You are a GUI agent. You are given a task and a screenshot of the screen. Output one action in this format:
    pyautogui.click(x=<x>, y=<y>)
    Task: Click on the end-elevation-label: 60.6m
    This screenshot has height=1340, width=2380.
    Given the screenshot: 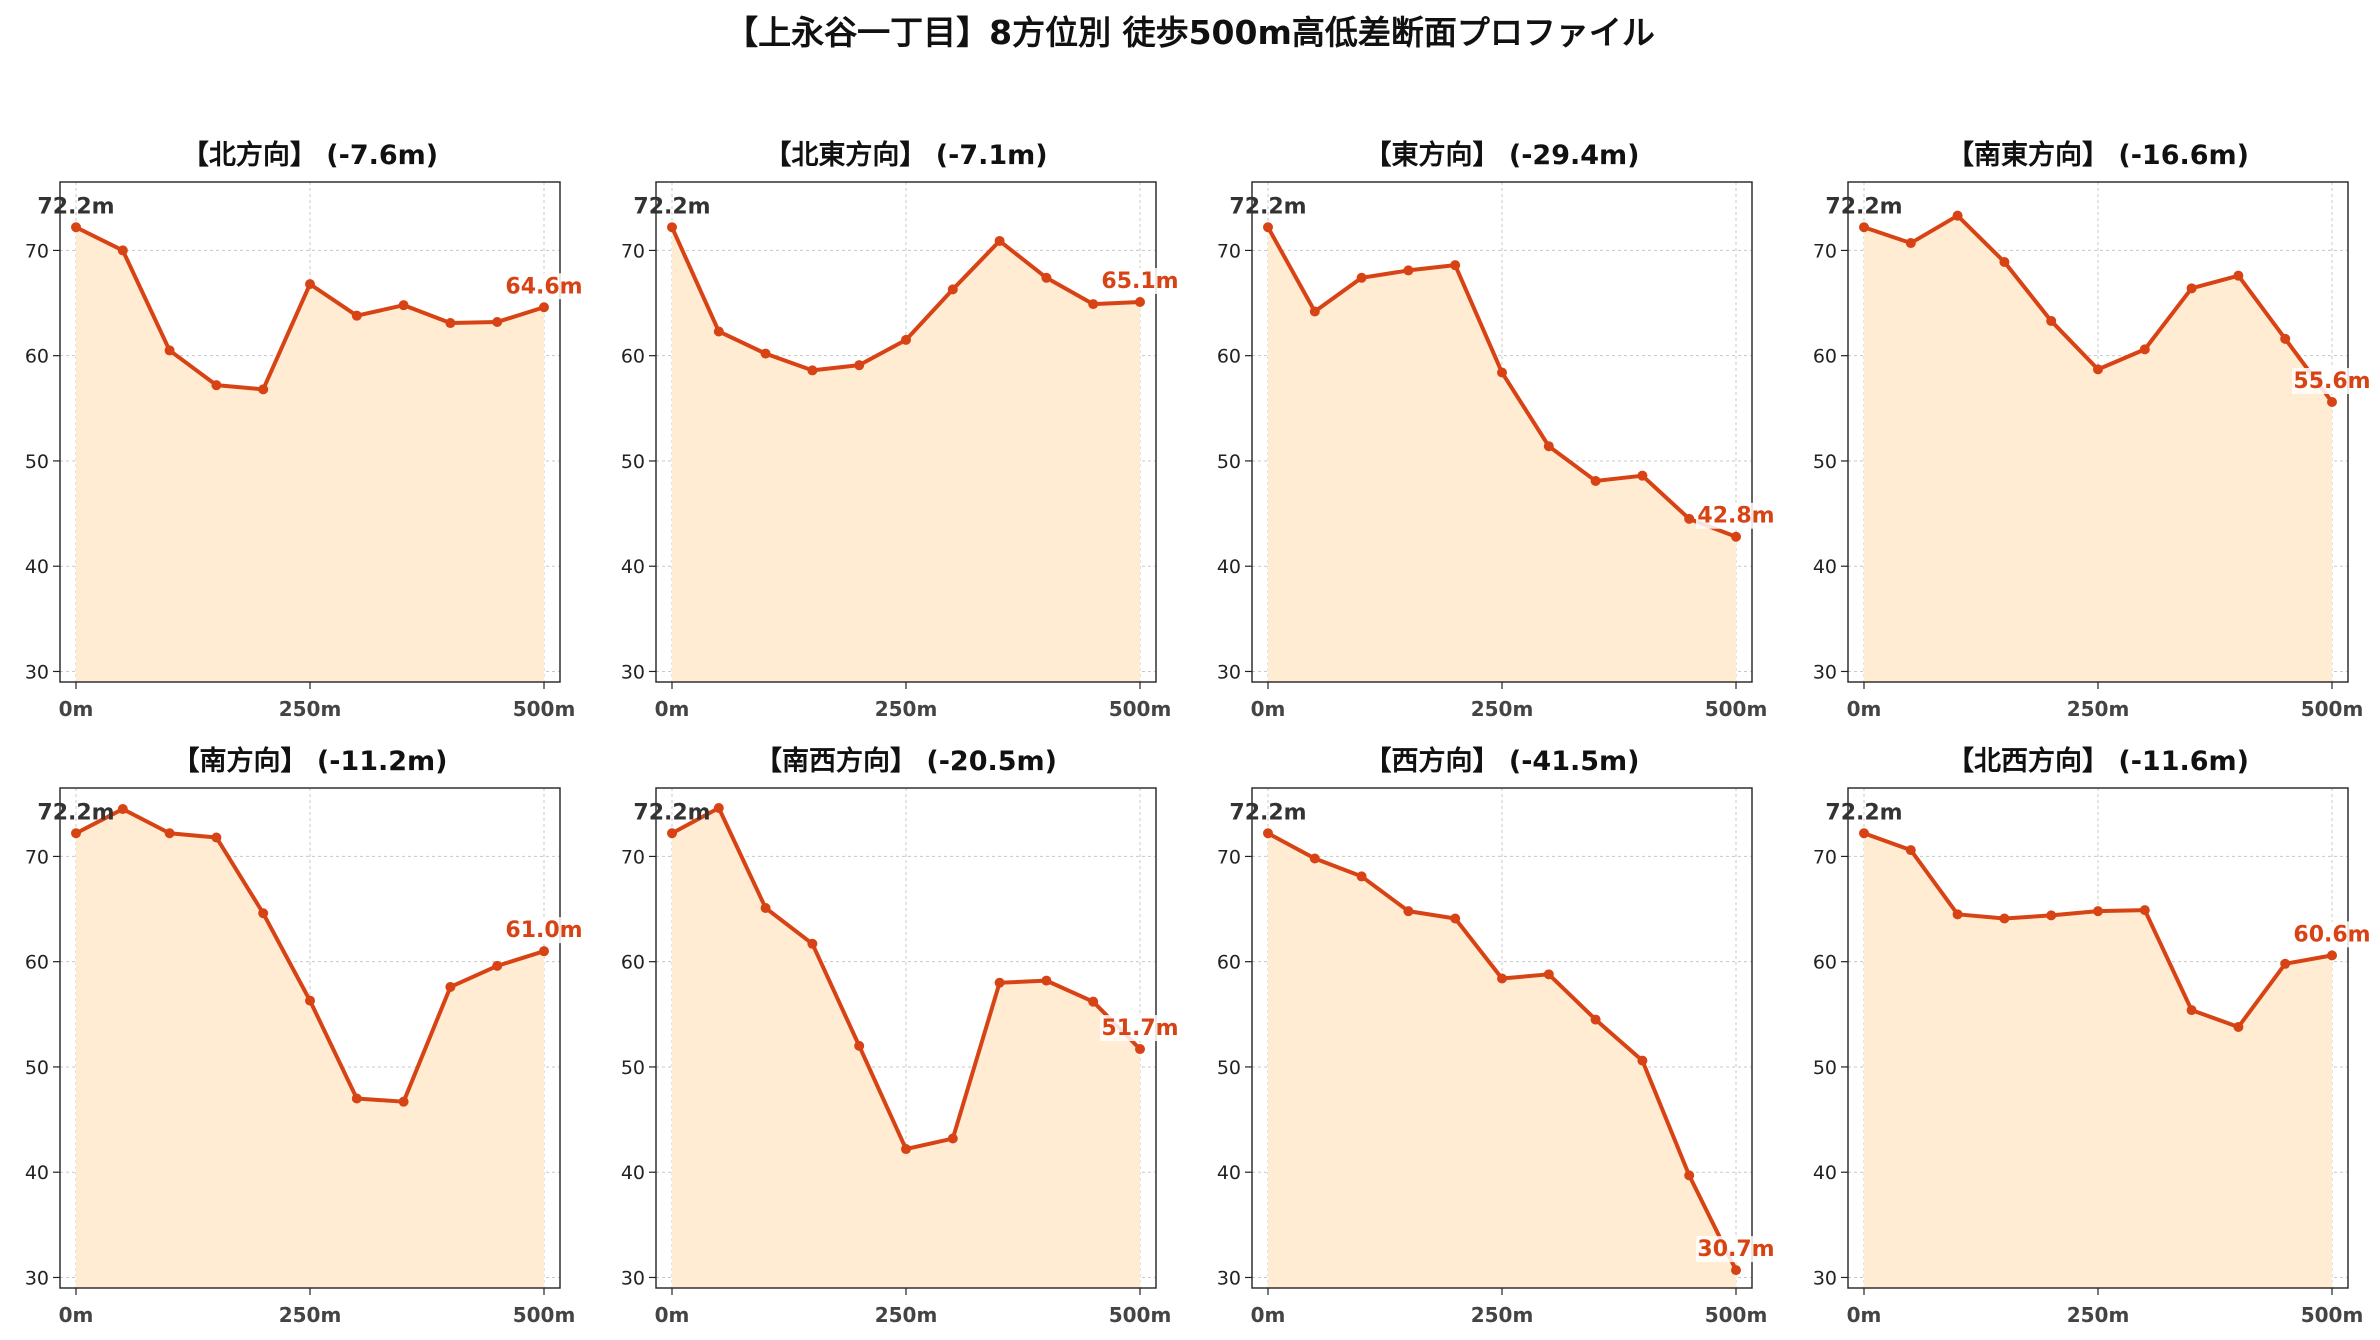 What is the action you would take?
    pyautogui.click(x=2331, y=934)
    